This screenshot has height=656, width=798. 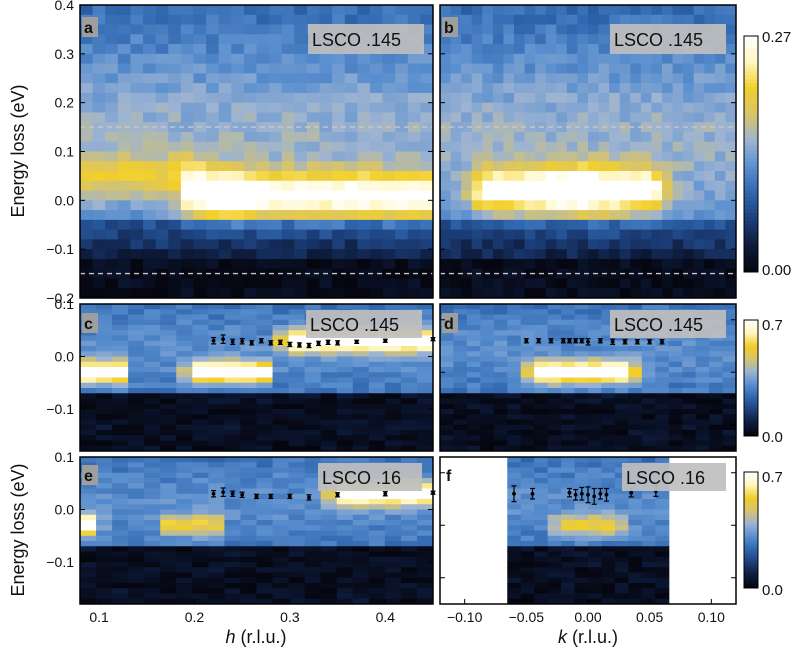 What do you see at coordinates (65, 103) in the screenshot?
I see `y-tick-label: 0.2` at bounding box center [65, 103].